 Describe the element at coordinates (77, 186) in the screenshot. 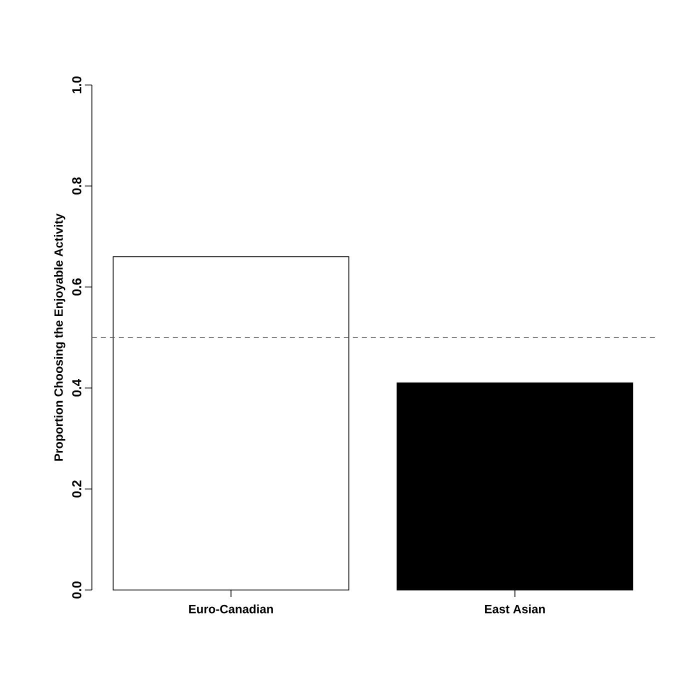

I see `y-tick-label: 0.8` at that location.